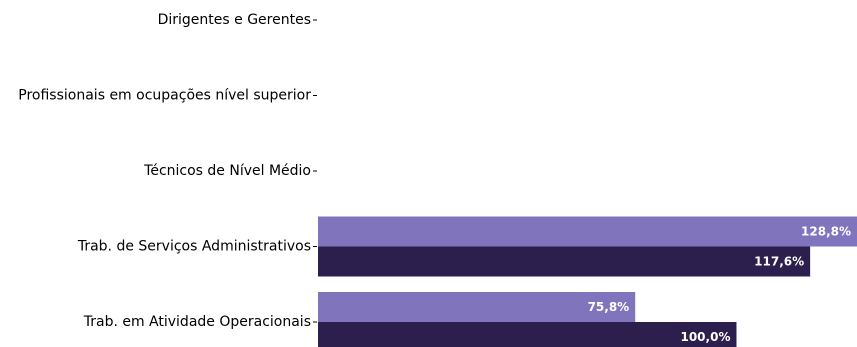 The image size is (857, 347). What do you see at coordinates (227, 171) in the screenshot?
I see `category-label: Técnicos de Nível Médio` at bounding box center [227, 171].